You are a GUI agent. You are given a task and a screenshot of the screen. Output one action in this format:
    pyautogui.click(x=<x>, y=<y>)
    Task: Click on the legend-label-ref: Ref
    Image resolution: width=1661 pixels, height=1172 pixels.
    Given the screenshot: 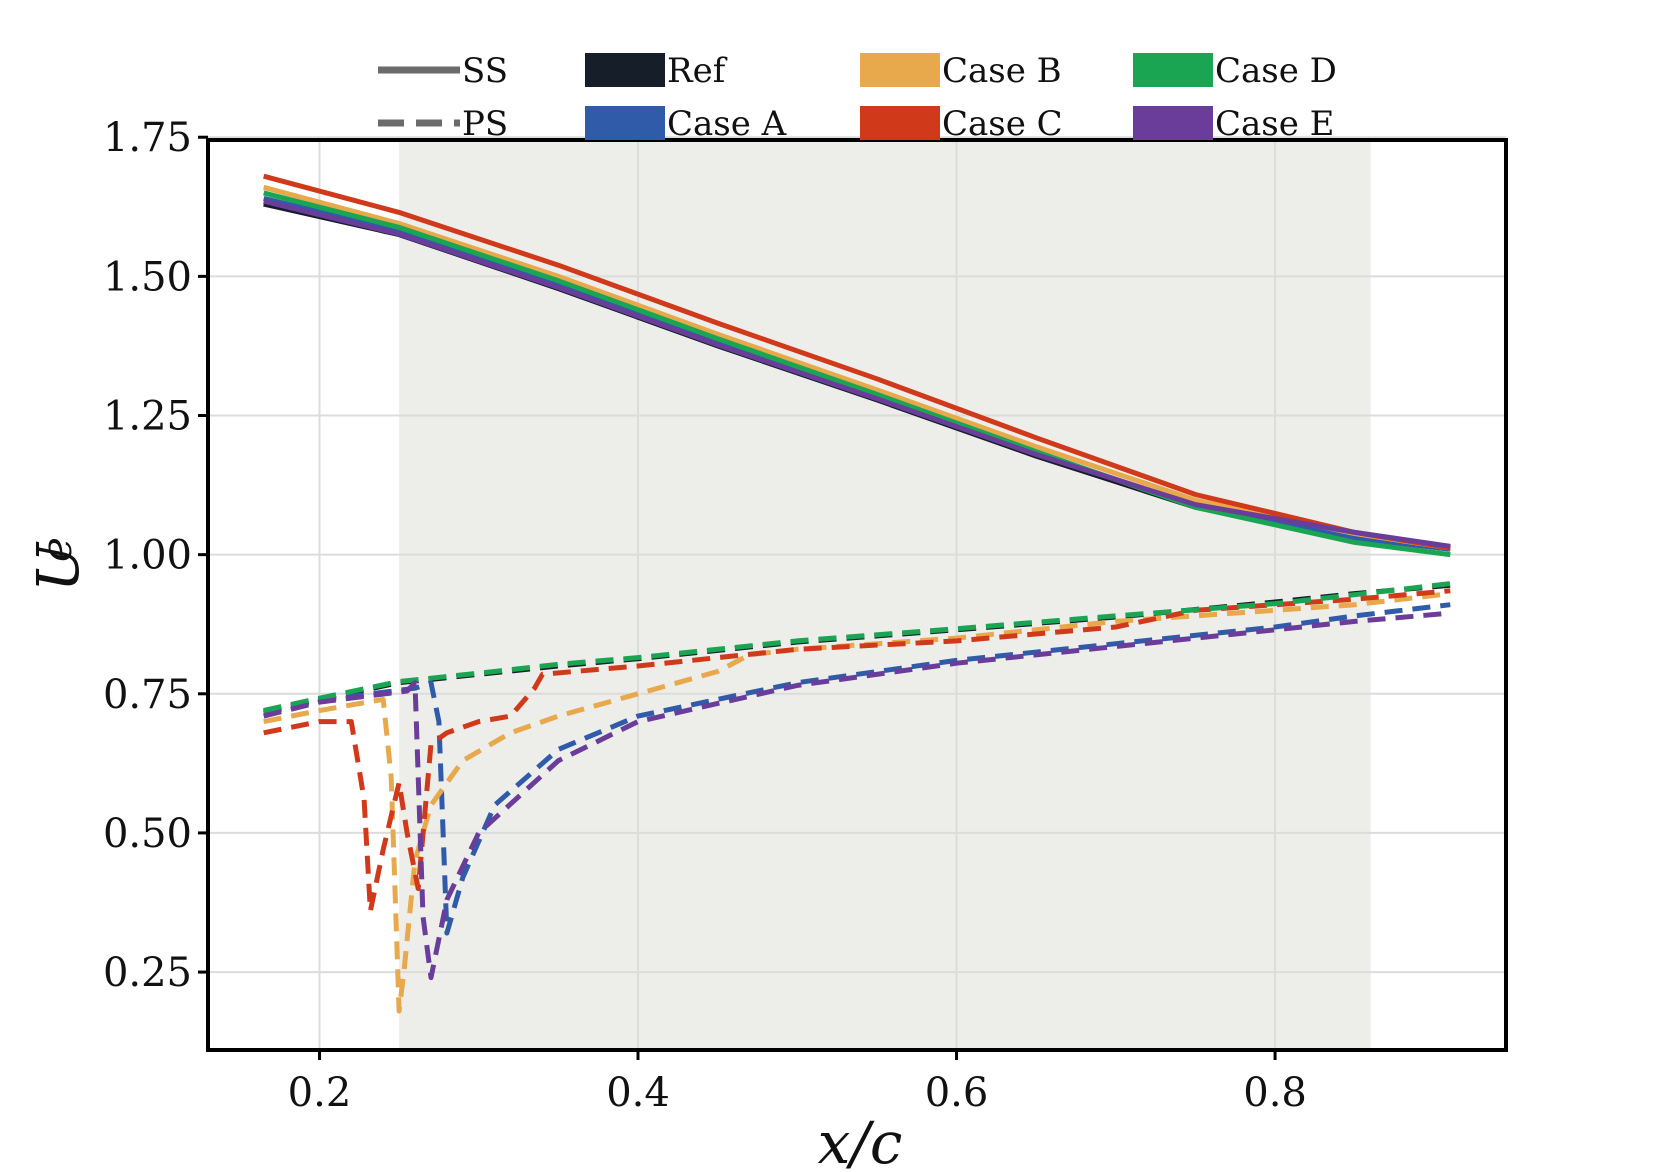 What is the action you would take?
    pyautogui.click(x=697, y=71)
    